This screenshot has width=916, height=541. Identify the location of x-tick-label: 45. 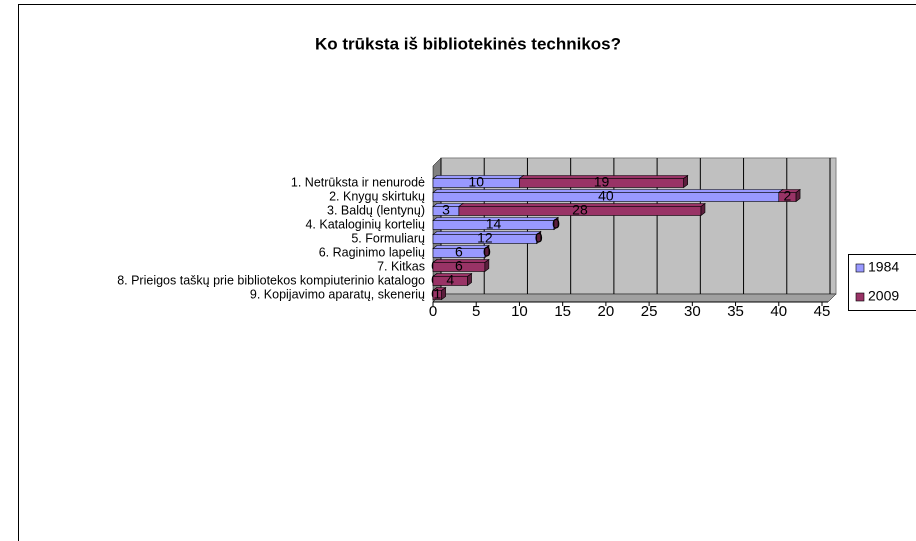
(822, 311).